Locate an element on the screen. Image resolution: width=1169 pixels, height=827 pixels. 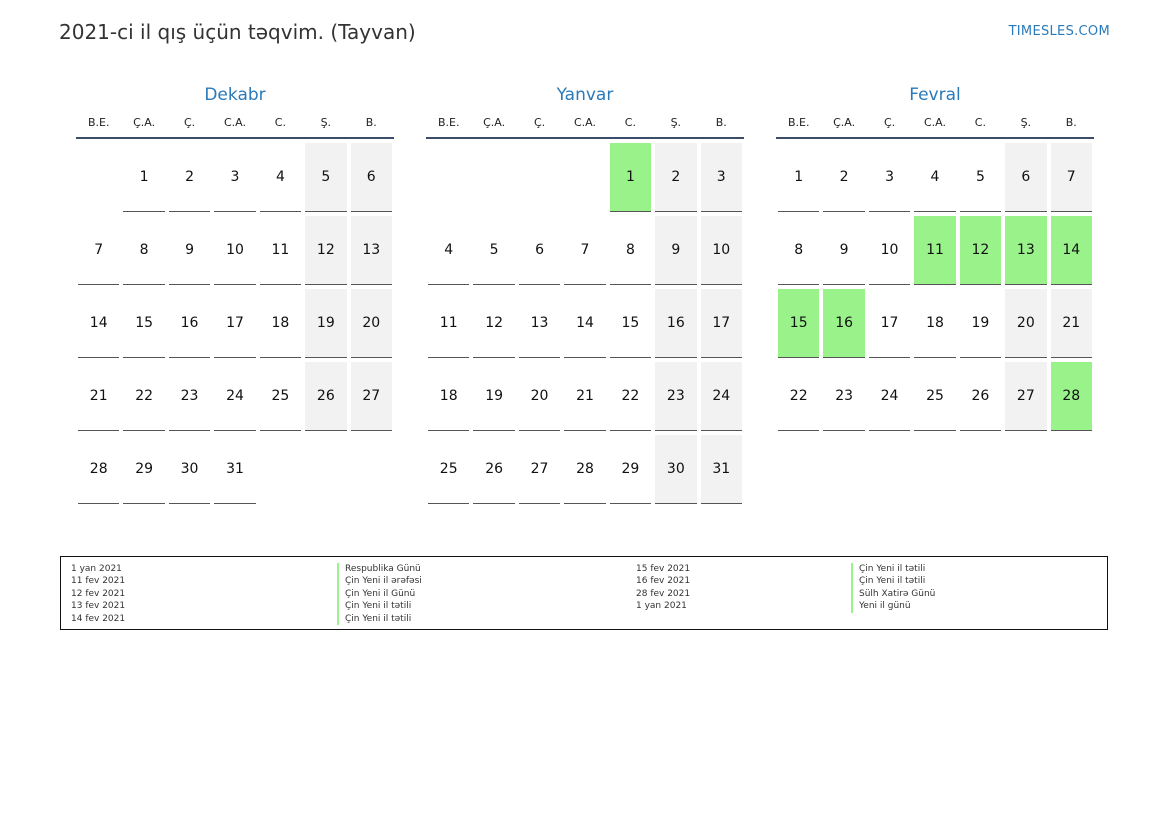
weekday-label: Ç.A. is located at coordinates (844, 122).